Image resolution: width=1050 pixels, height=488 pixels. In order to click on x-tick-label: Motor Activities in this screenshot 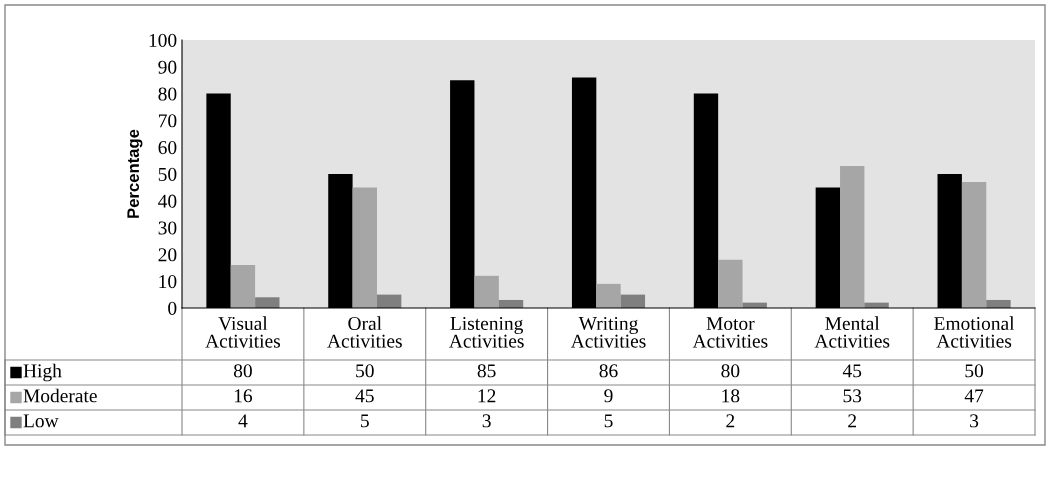, I will do `click(730, 332)`.